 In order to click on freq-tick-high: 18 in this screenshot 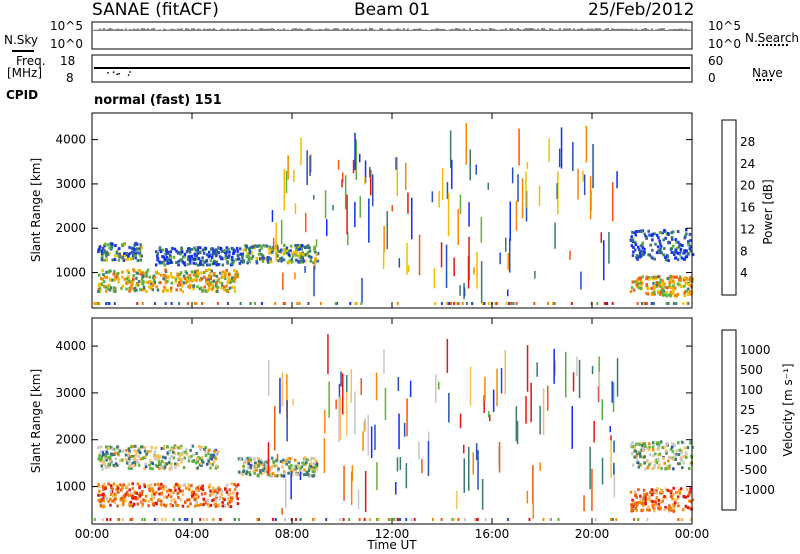, I will do `click(68, 61)`.